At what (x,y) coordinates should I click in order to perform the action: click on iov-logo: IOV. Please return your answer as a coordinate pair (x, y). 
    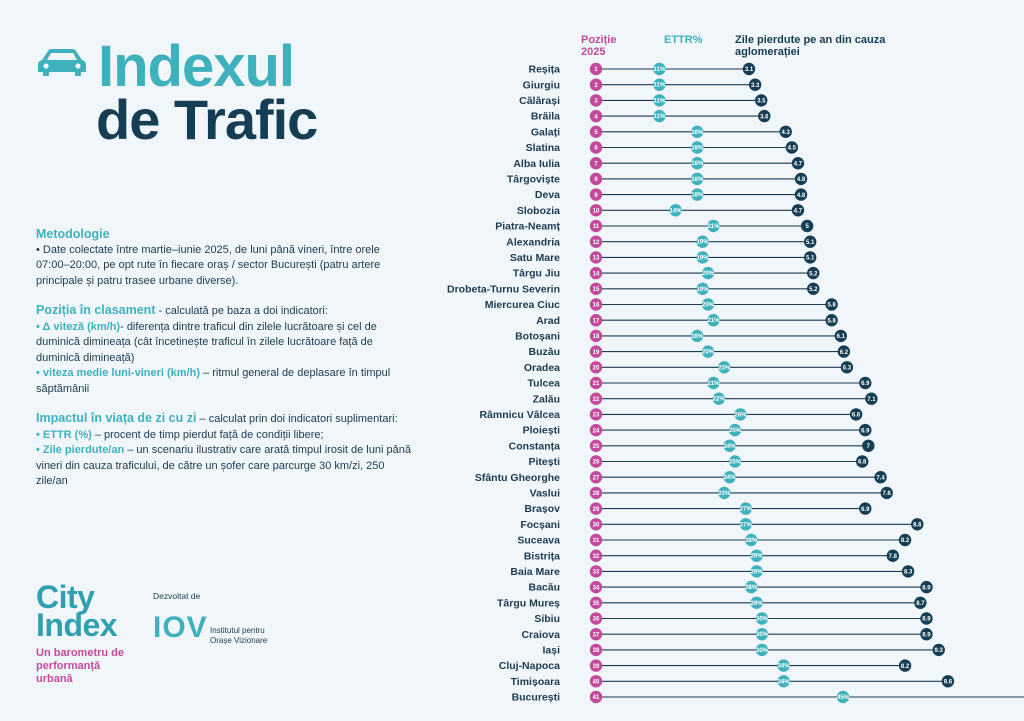
    Looking at the image, I should click on (180, 627).